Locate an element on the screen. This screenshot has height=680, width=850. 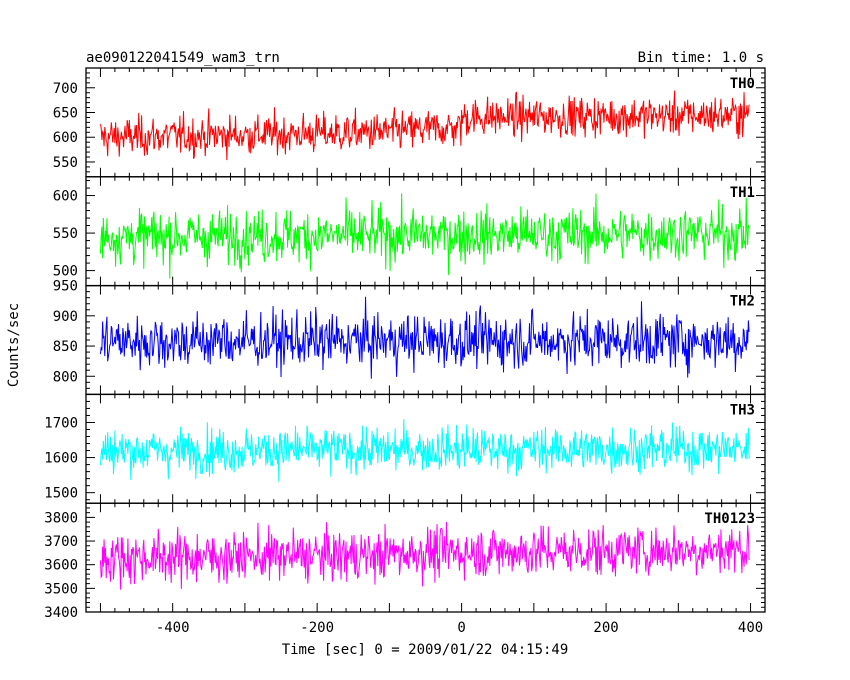
x-tick-label: 200 is located at coordinates (605, 628).